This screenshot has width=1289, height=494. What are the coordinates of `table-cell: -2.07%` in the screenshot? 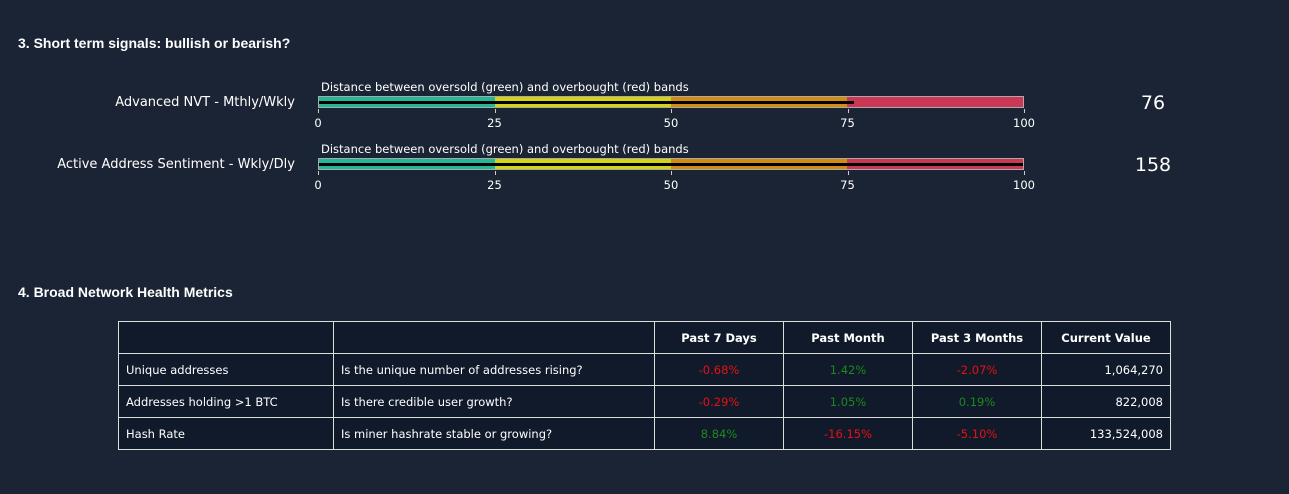 It's located at (977, 369).